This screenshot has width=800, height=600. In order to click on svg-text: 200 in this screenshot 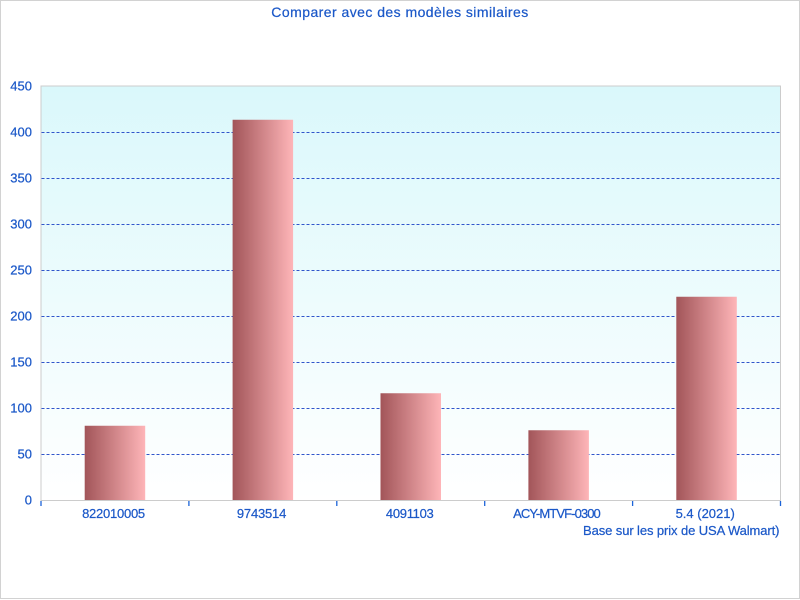, I will do `click(21, 316)`.